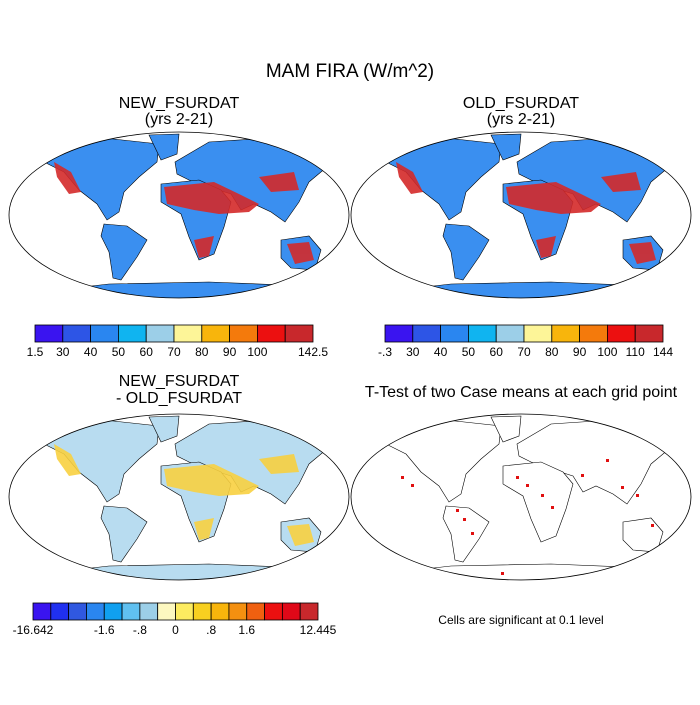  Describe the element at coordinates (663, 352) in the screenshot. I see `colorbar-label: 144` at that location.